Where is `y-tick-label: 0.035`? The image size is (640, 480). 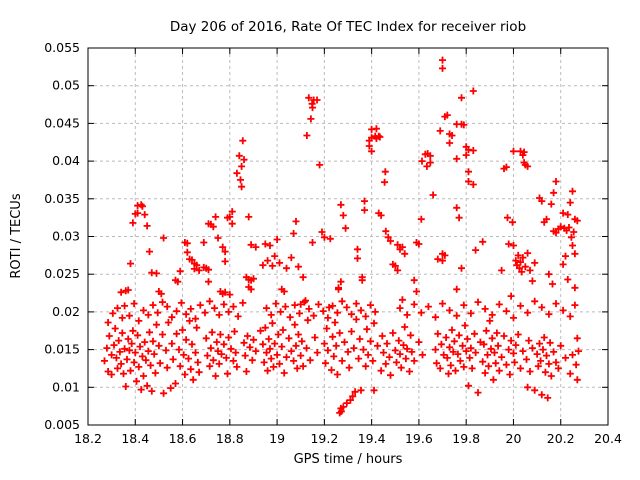 y-tick-label: 0.035 is located at coordinates (62, 198).